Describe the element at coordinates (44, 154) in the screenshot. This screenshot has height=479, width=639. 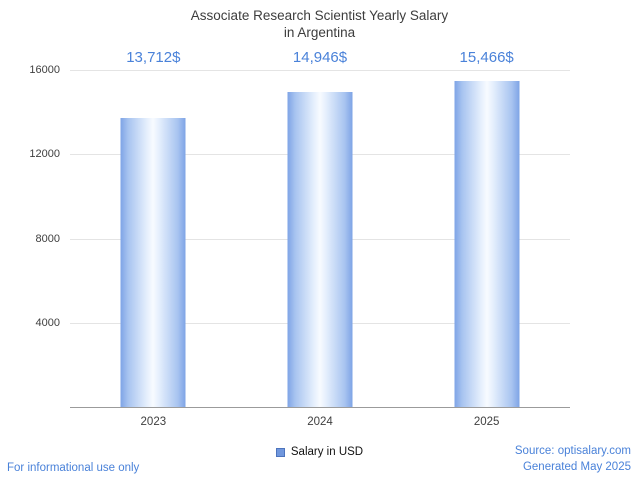
I see `y-axis-tick-label: 12000` at that location.